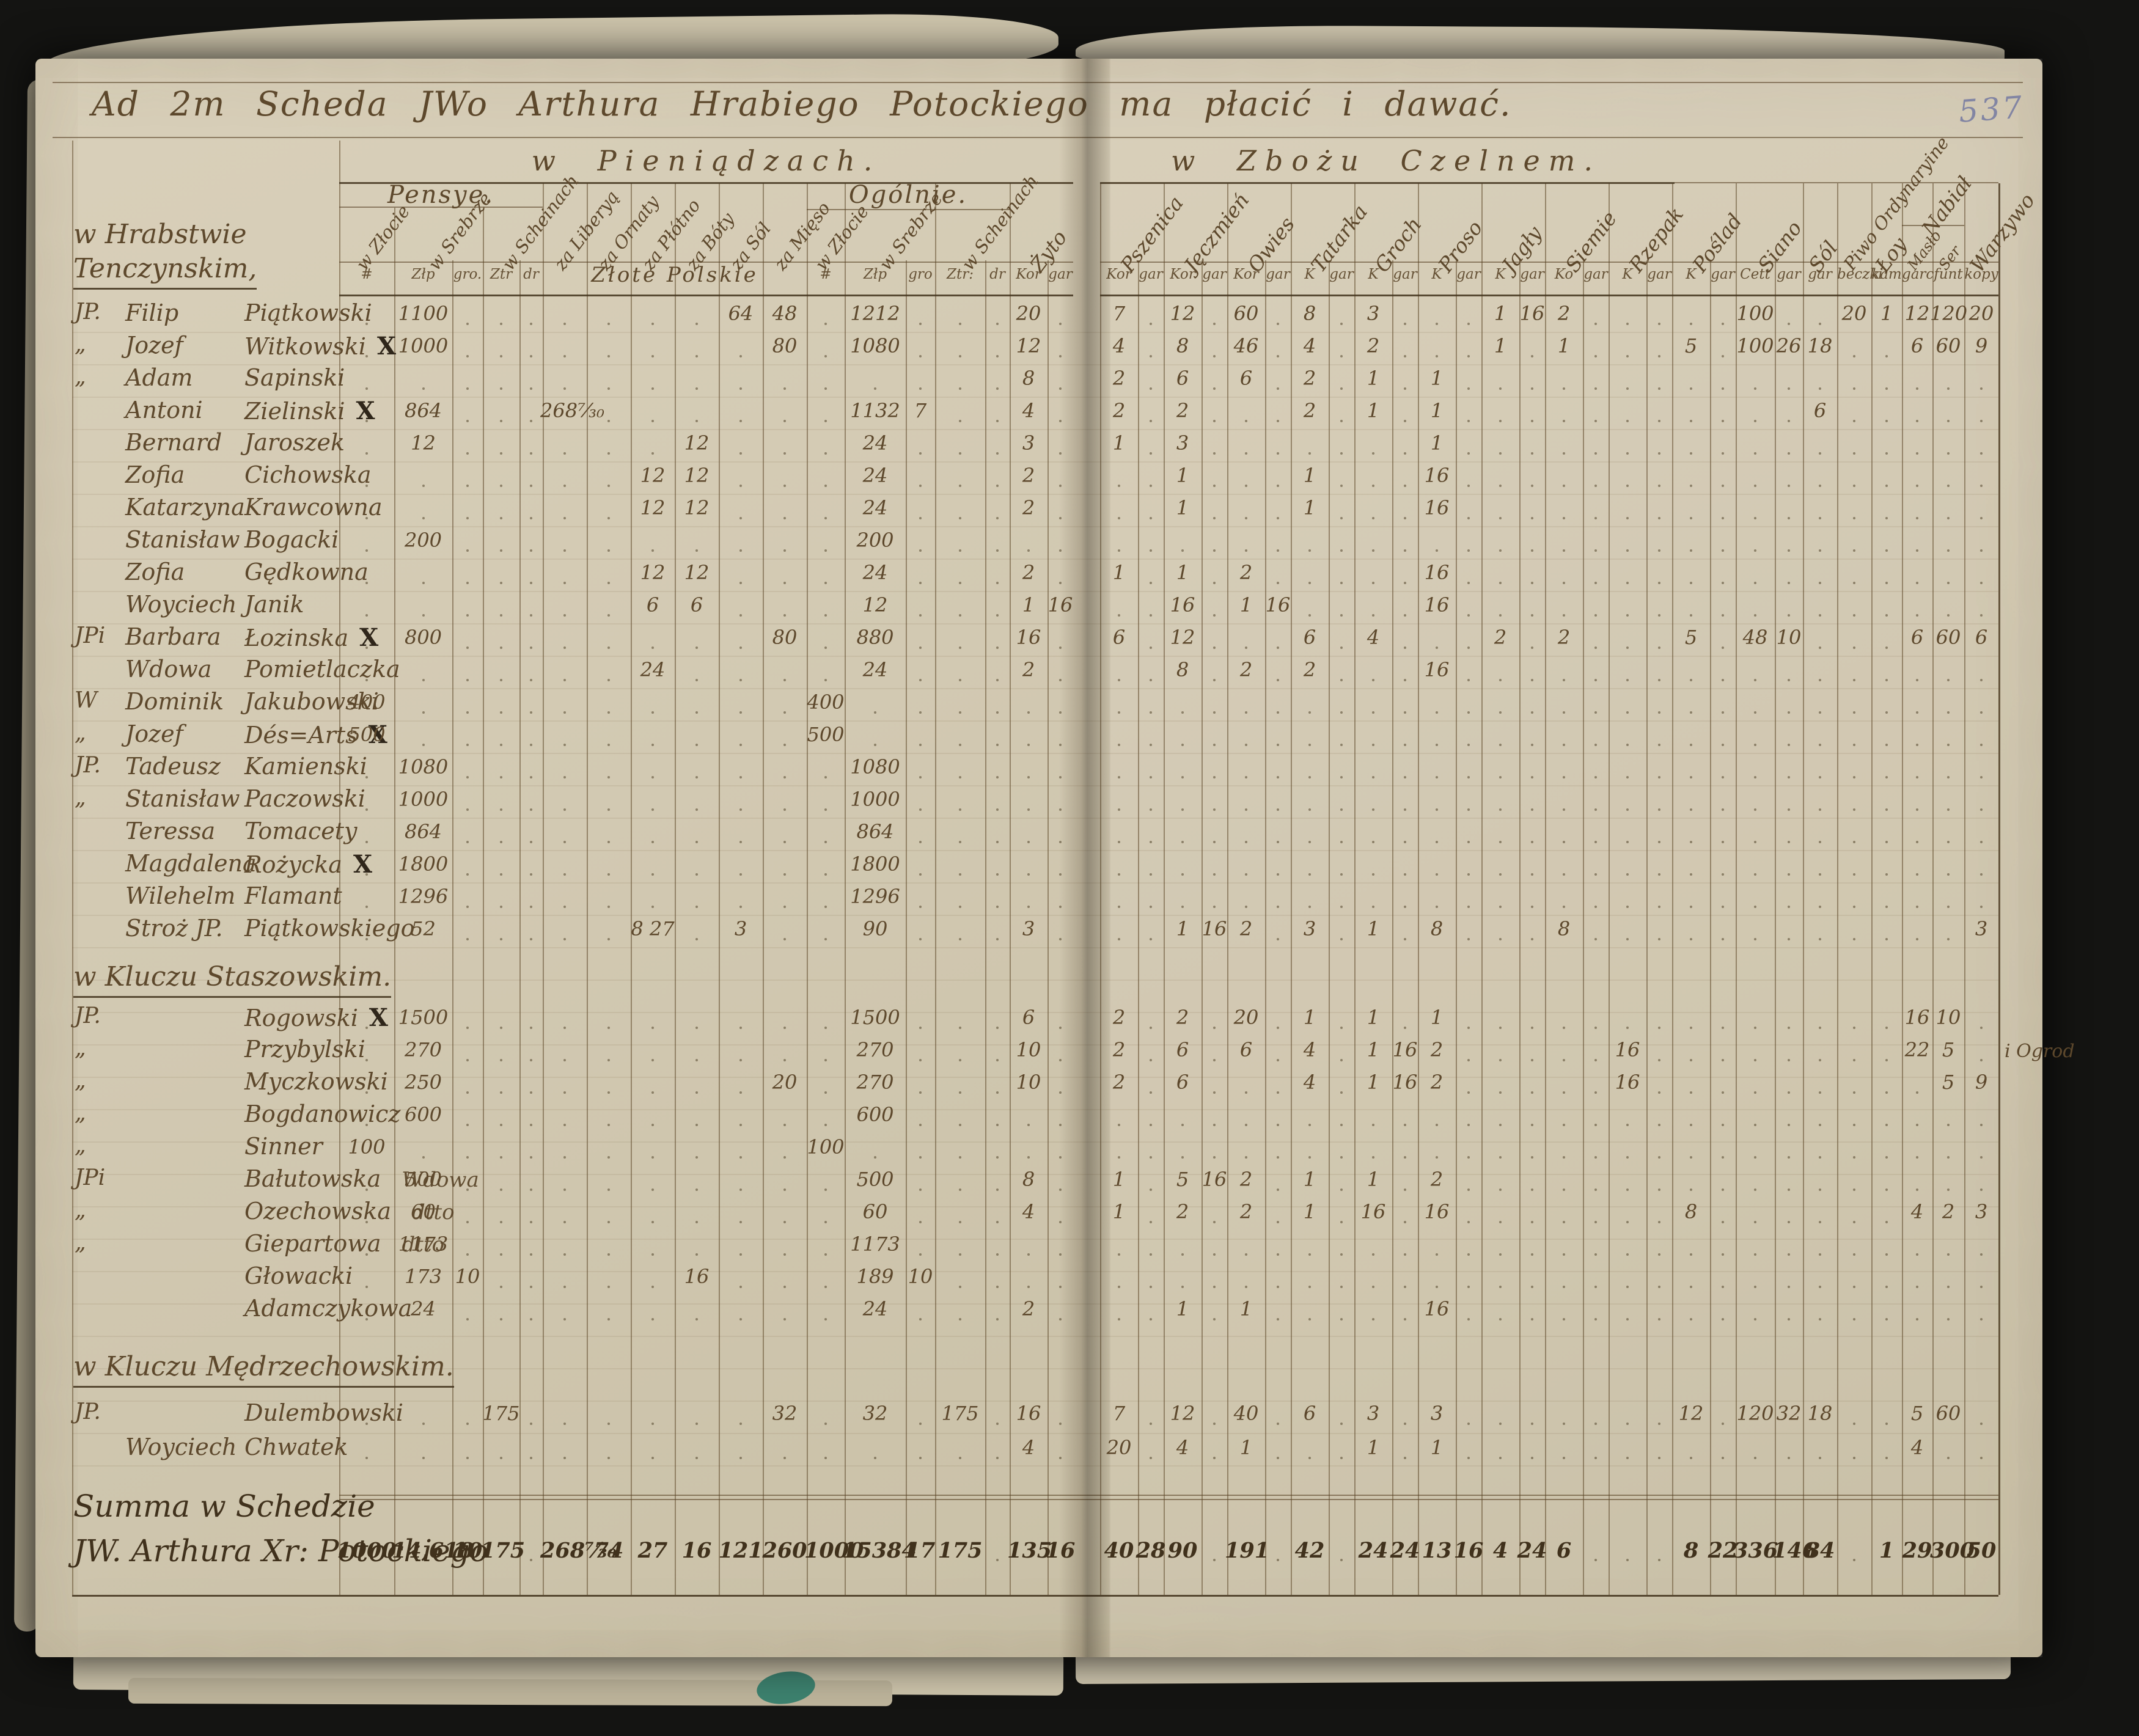  I want to click on column-line, so click(1545, 889).